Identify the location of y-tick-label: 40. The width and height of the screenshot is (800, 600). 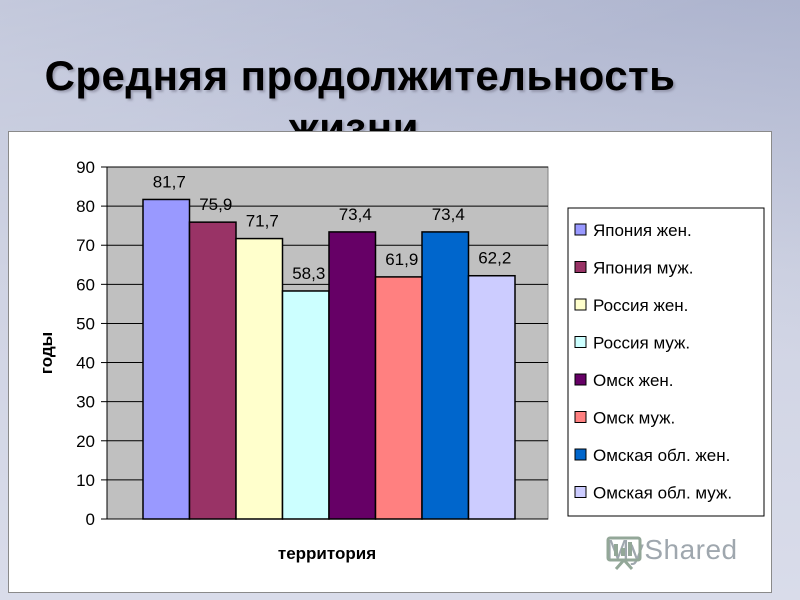
(85, 363).